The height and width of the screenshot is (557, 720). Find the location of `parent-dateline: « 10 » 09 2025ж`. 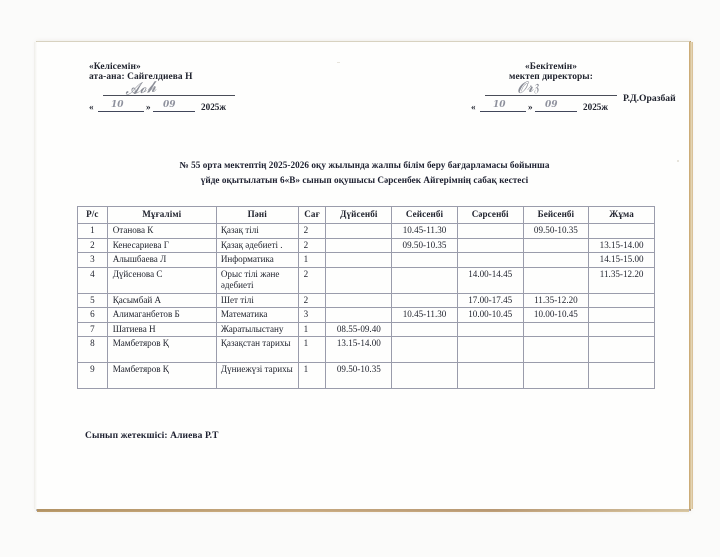

parent-dateline: « 10 » 09 2025ж is located at coordinates (157, 107).